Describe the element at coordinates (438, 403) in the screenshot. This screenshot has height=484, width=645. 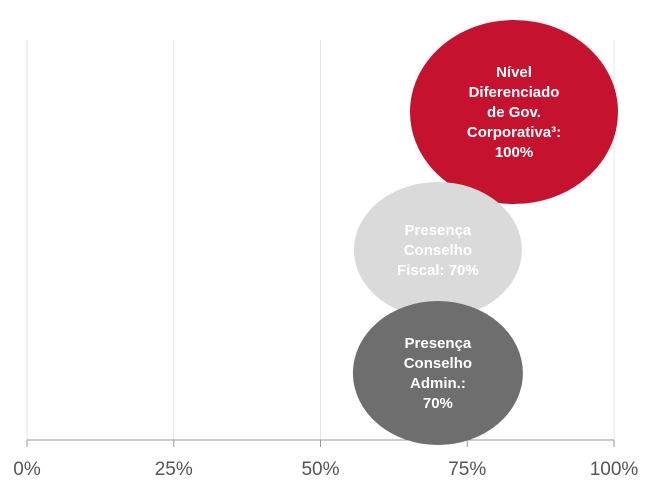
I see `bubble-label: 70%` at that location.